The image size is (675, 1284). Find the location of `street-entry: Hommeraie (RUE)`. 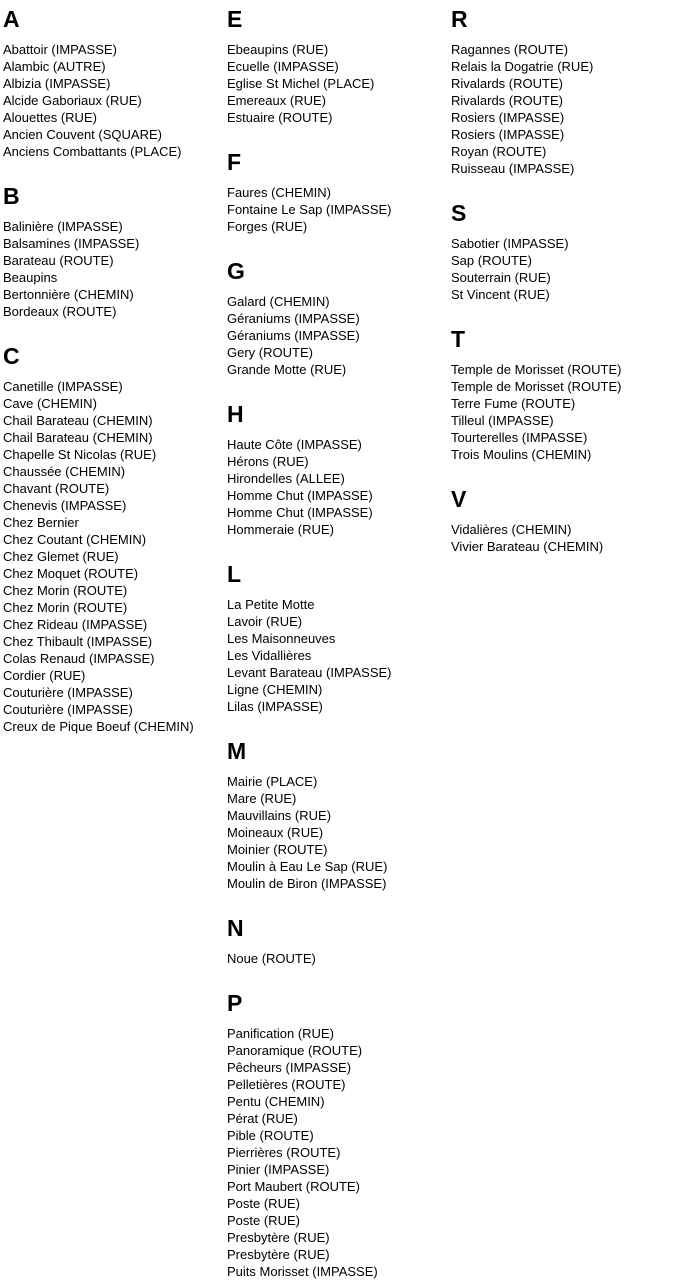

street-entry: Hommeraie (RUE) is located at coordinates (280, 529).